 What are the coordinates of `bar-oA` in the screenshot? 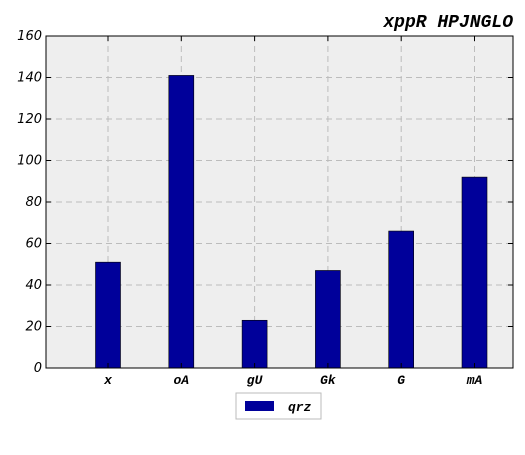 It's located at (181, 222).